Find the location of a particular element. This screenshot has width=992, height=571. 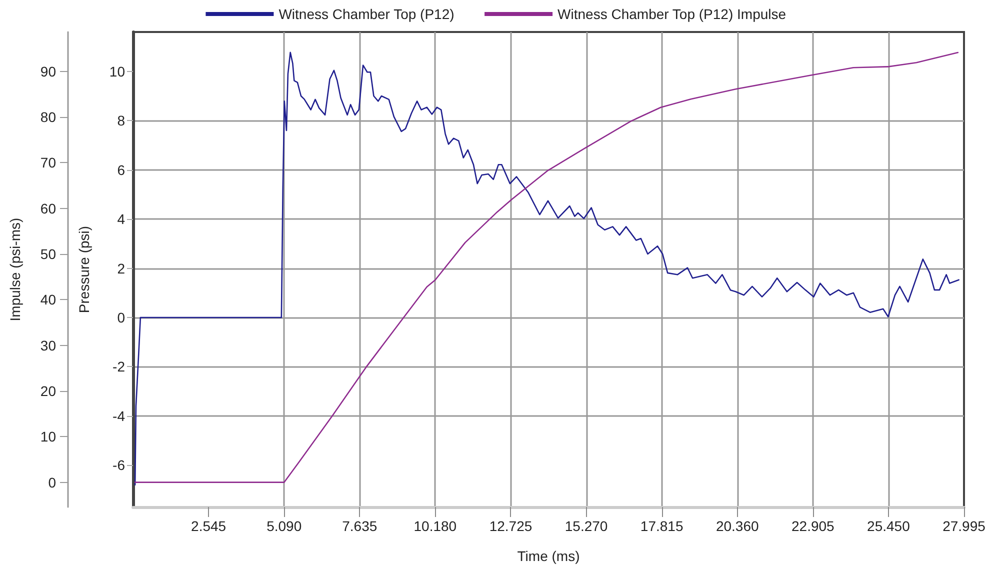

y-tick-label: -2 is located at coordinates (119, 366).